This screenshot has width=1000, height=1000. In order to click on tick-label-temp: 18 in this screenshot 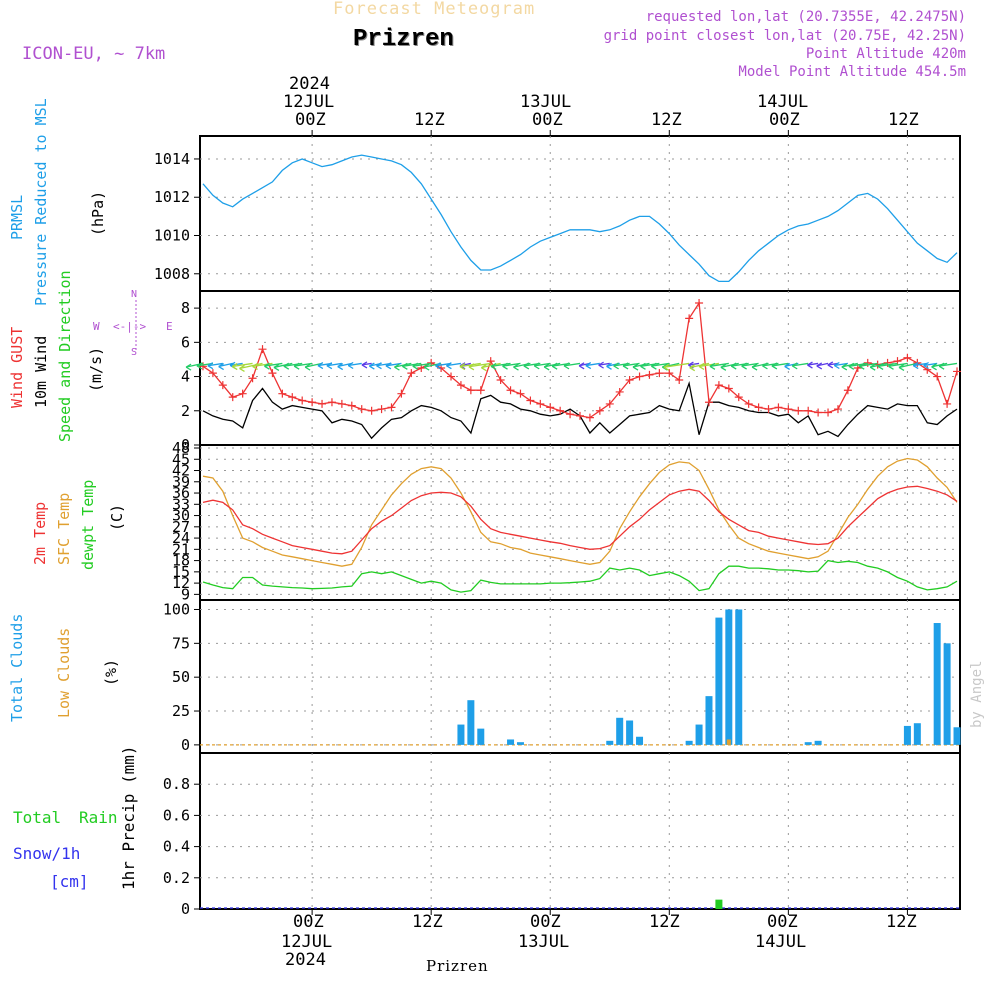, I will do `click(181, 561)`.